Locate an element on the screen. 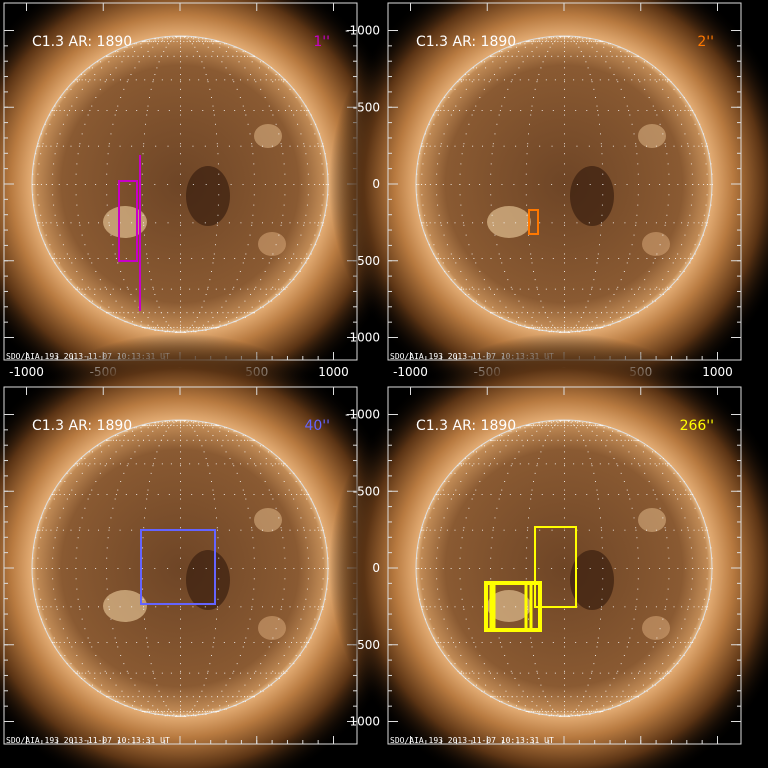 The width and height of the screenshot is (768, 768). scale-label: 266'' is located at coordinates (697, 426).